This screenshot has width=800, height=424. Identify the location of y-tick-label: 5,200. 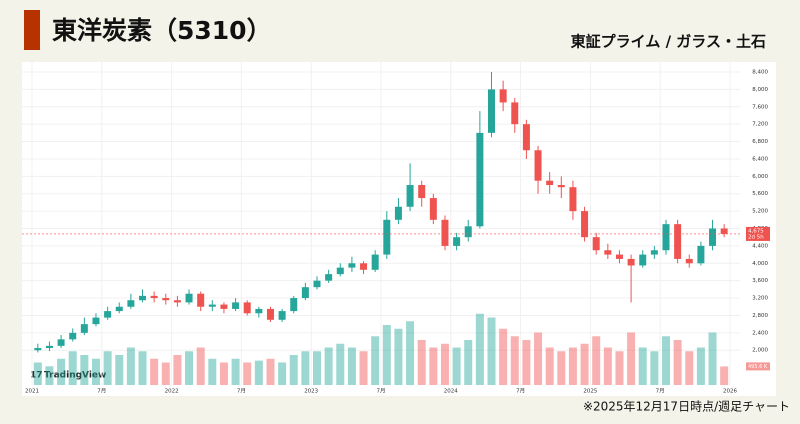
(760, 212).